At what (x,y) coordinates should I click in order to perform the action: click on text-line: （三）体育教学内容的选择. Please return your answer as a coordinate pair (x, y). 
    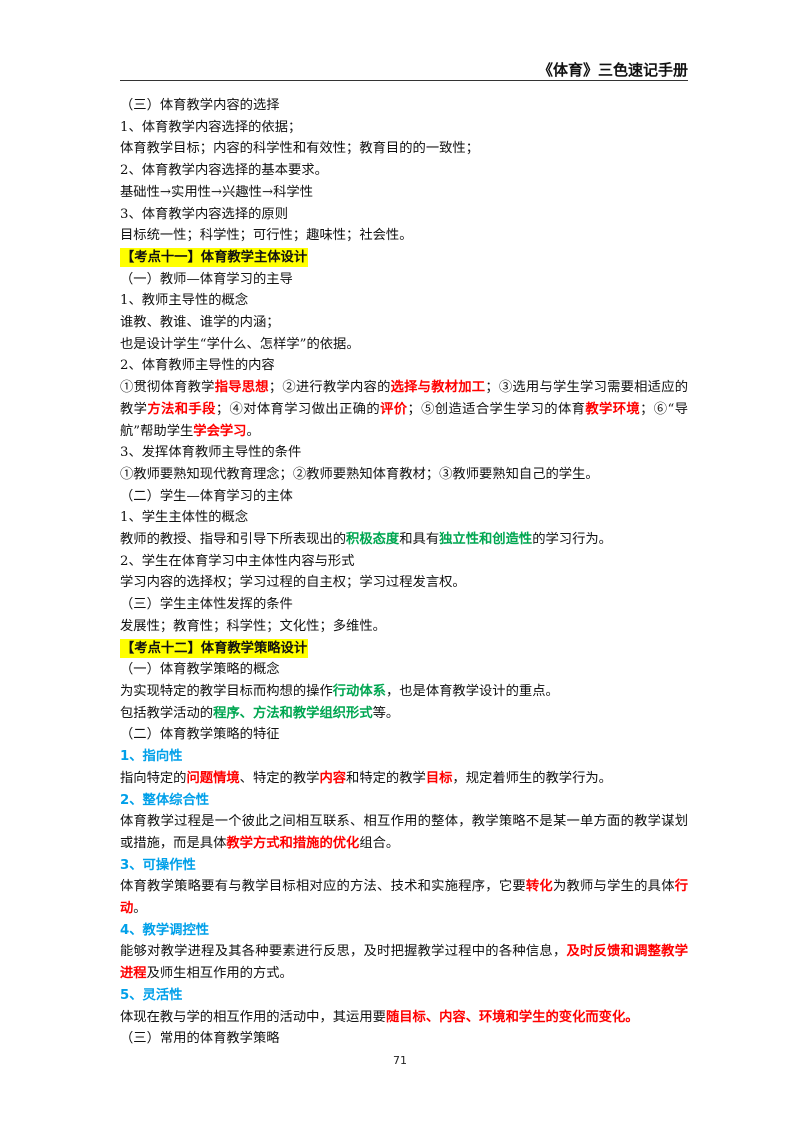
    Looking at the image, I should click on (404, 106).